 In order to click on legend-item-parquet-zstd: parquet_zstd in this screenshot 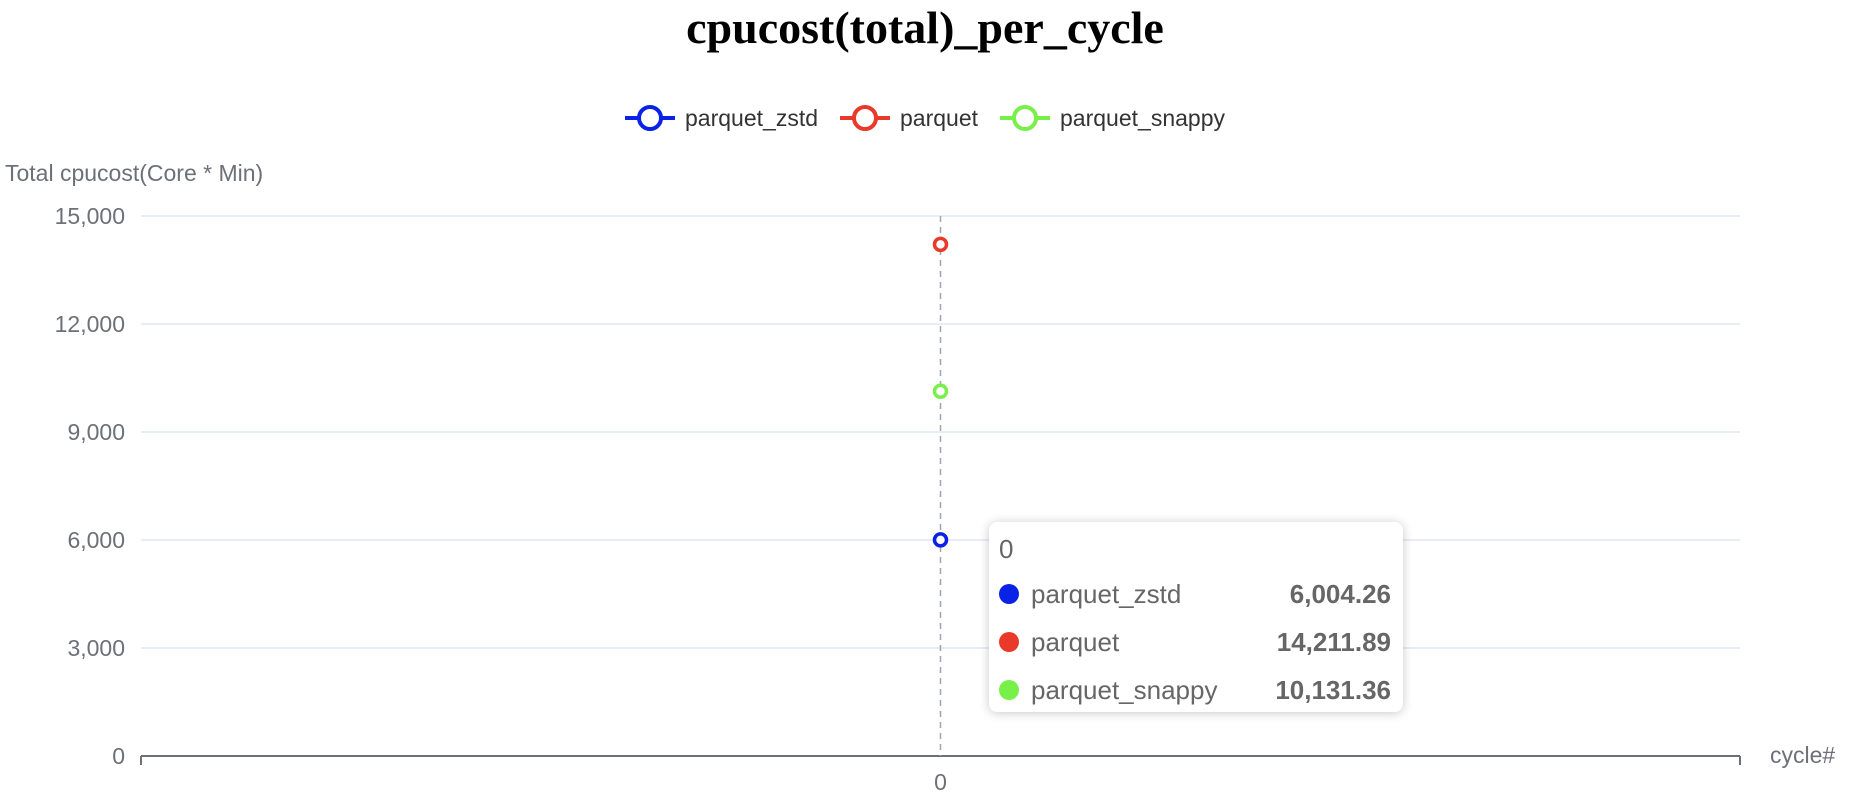, I will do `click(721, 118)`.